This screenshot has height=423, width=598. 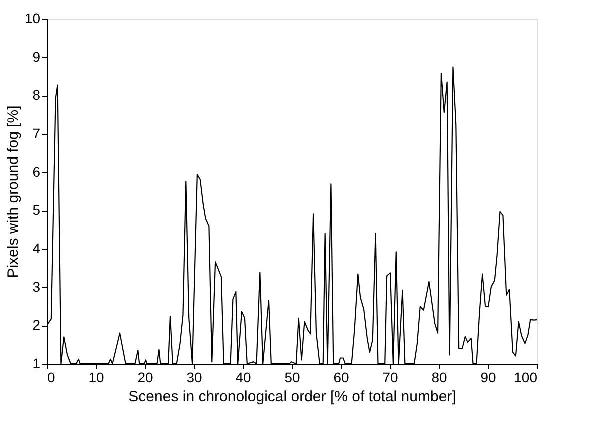 What do you see at coordinates (292, 397) in the screenshot?
I see `x-axis-title: Scenes in chronological order [% of total number]` at bounding box center [292, 397].